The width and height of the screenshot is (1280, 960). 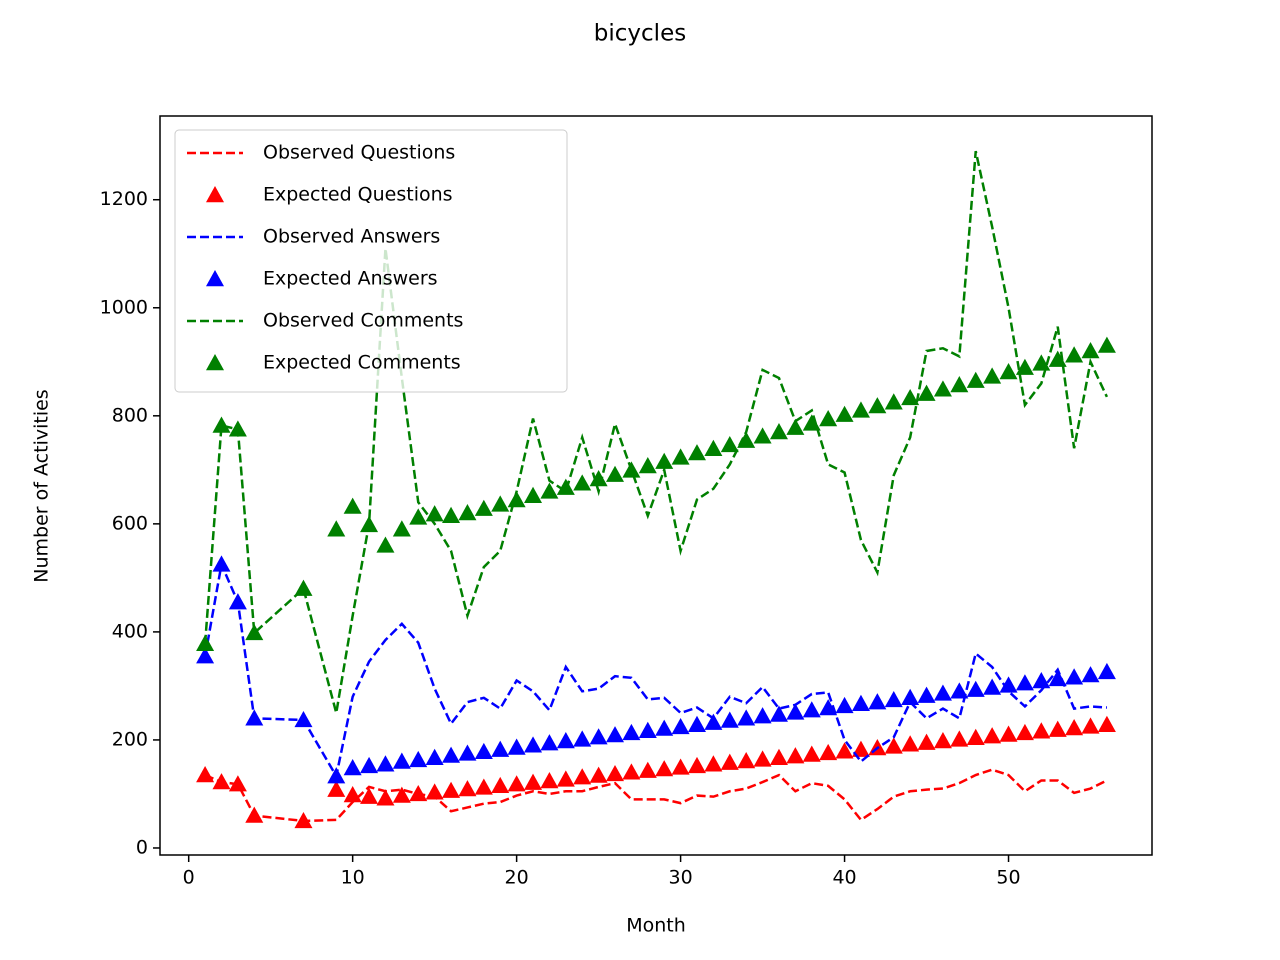 What do you see at coordinates (353, 878) in the screenshot?
I see `x-tick-label: 10` at bounding box center [353, 878].